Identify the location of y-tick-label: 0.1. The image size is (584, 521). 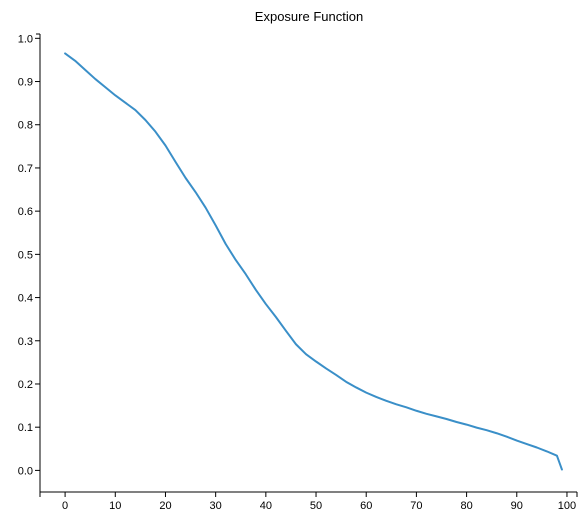
(25, 428).